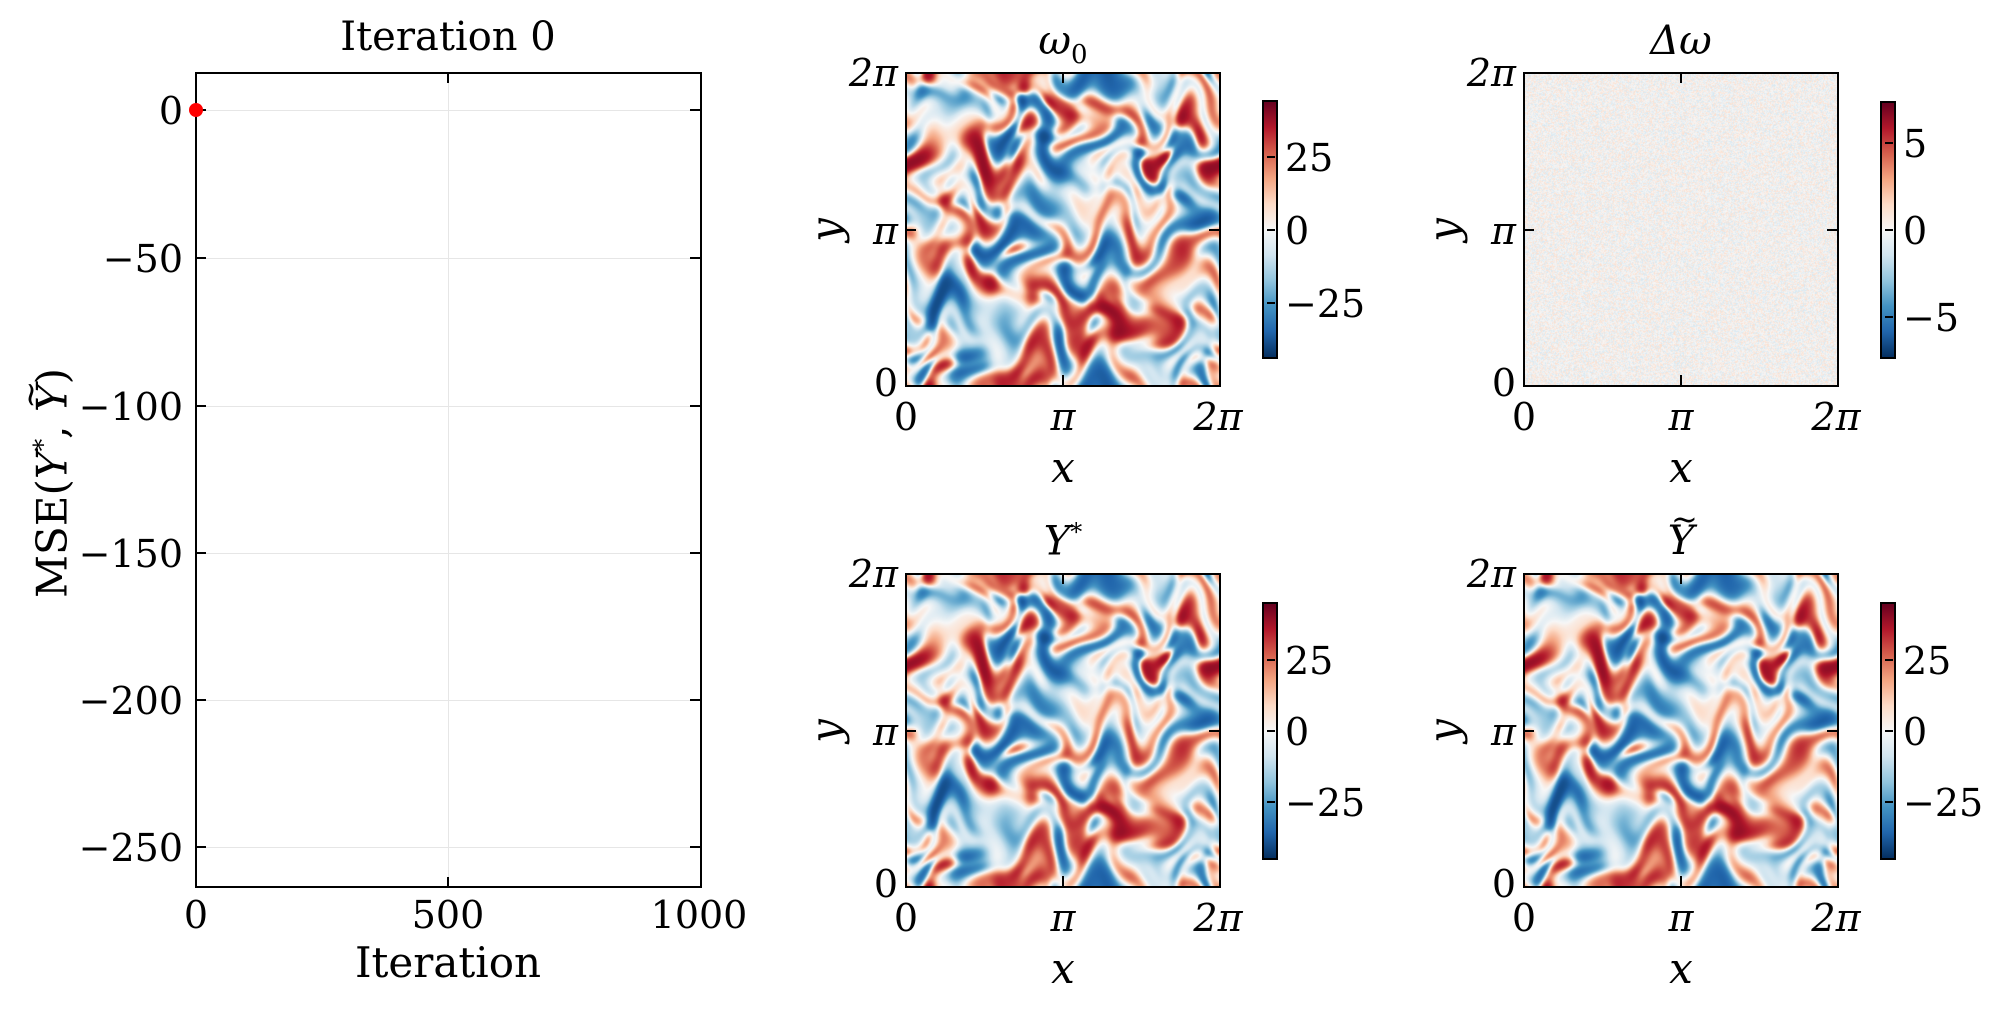 The height and width of the screenshot is (1010, 2000). What do you see at coordinates (43, 445) in the screenshot?
I see `ylabel-star: *` at bounding box center [43, 445].